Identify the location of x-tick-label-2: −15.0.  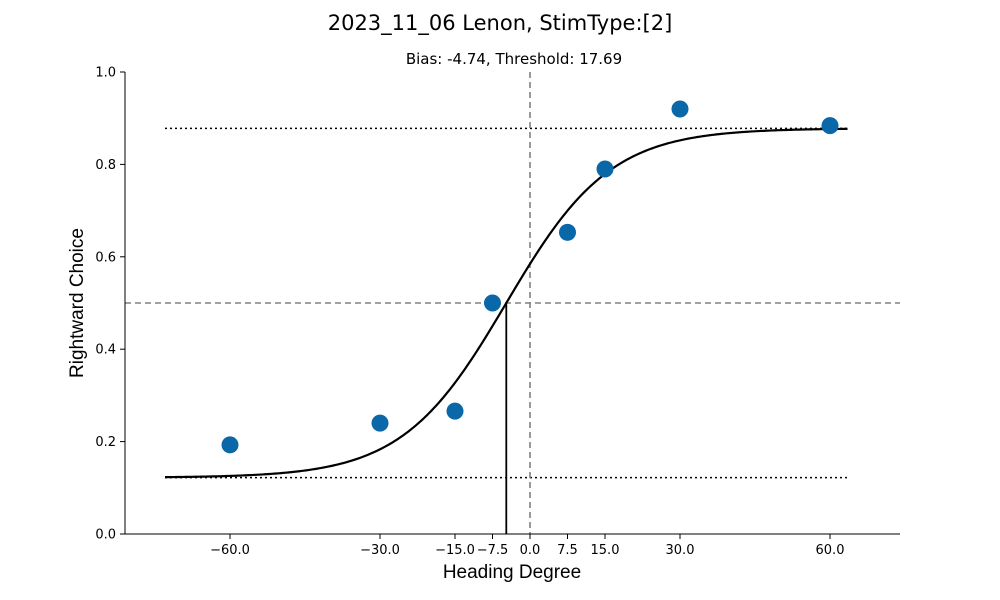
(455, 550).